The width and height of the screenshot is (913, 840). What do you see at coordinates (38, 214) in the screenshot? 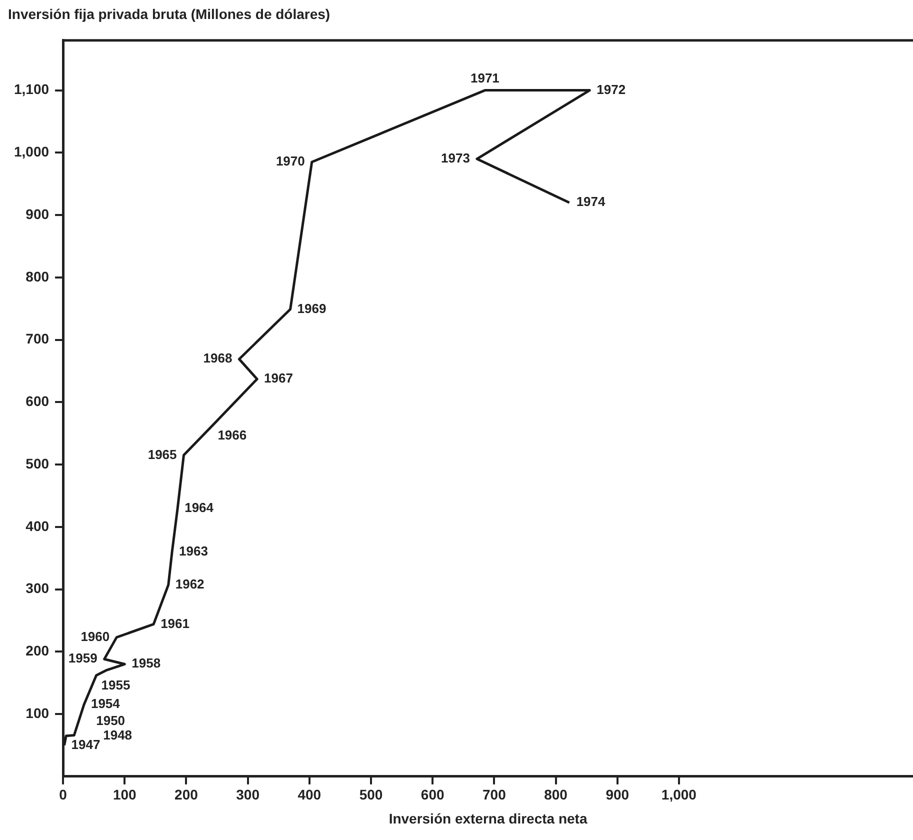
I see `y-tick-label: 900` at bounding box center [38, 214].